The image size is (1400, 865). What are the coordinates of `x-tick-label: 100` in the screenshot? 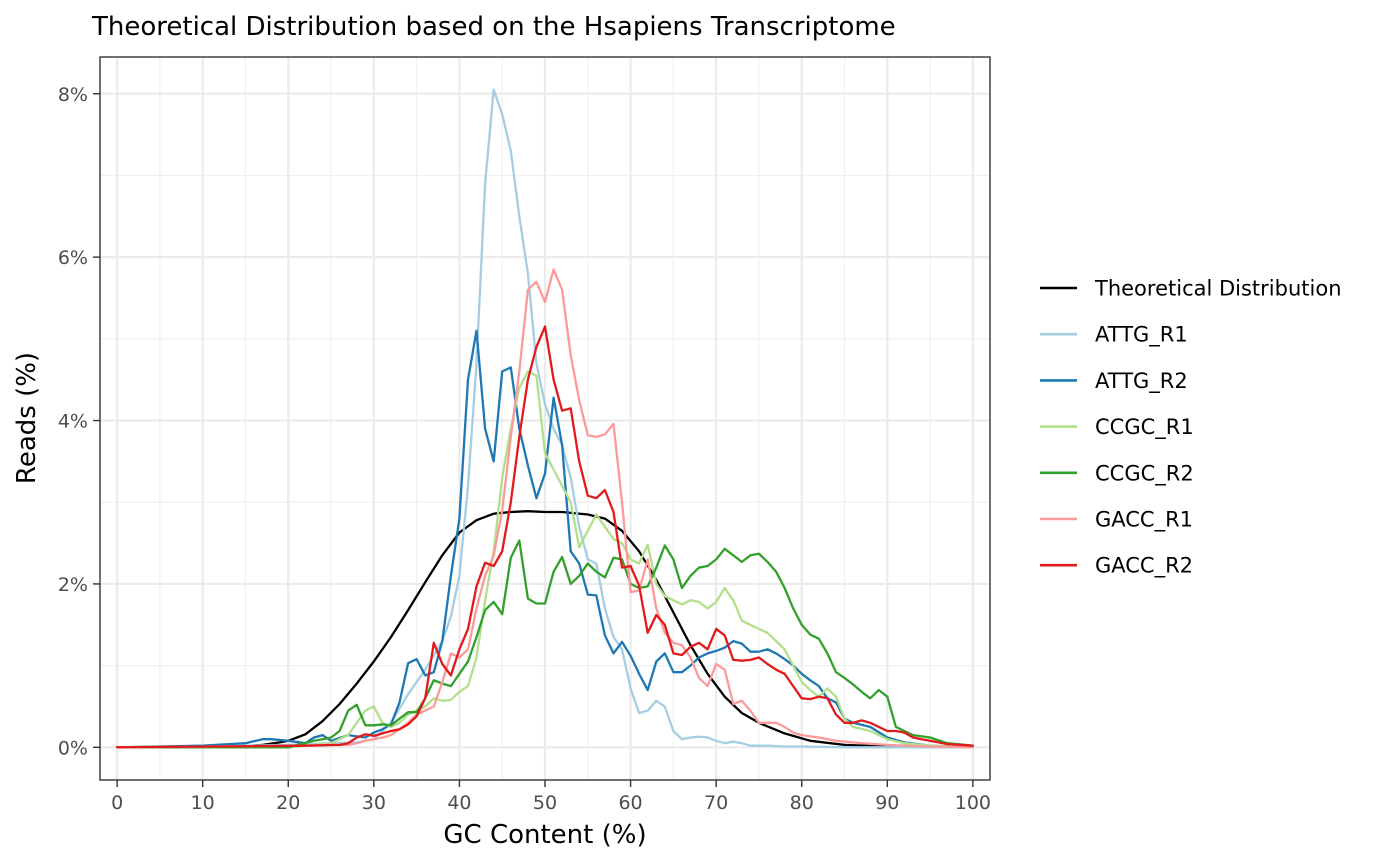 It's located at (973, 803).